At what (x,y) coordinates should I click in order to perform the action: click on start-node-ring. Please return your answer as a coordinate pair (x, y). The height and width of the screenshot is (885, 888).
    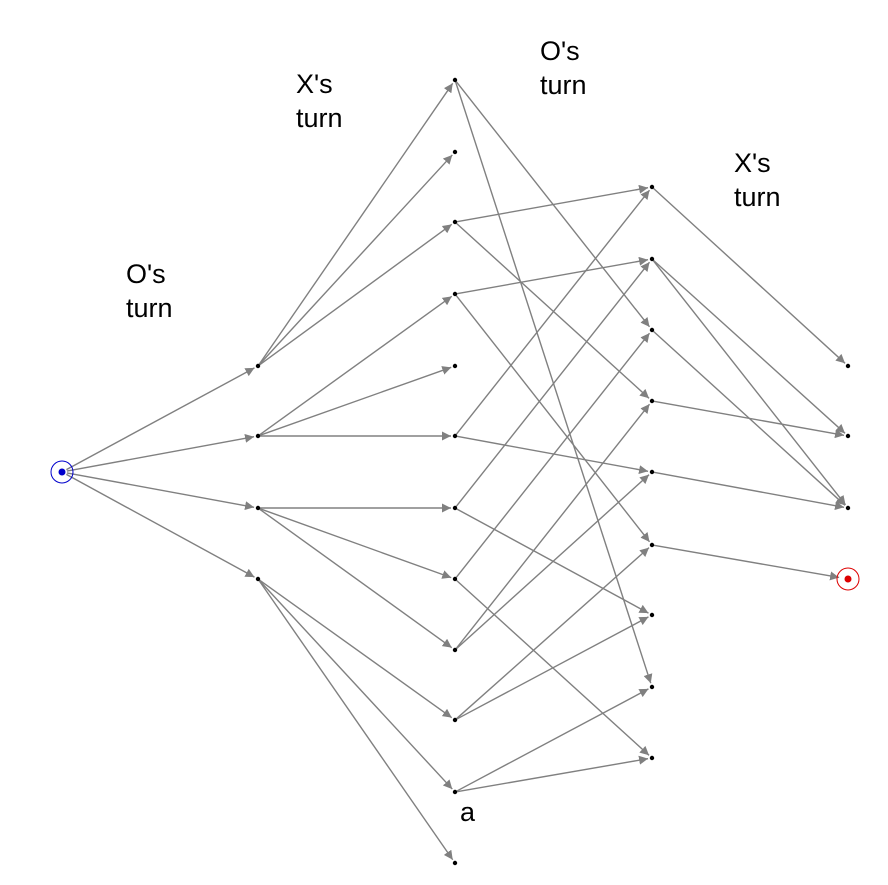
    Looking at the image, I should click on (62, 472).